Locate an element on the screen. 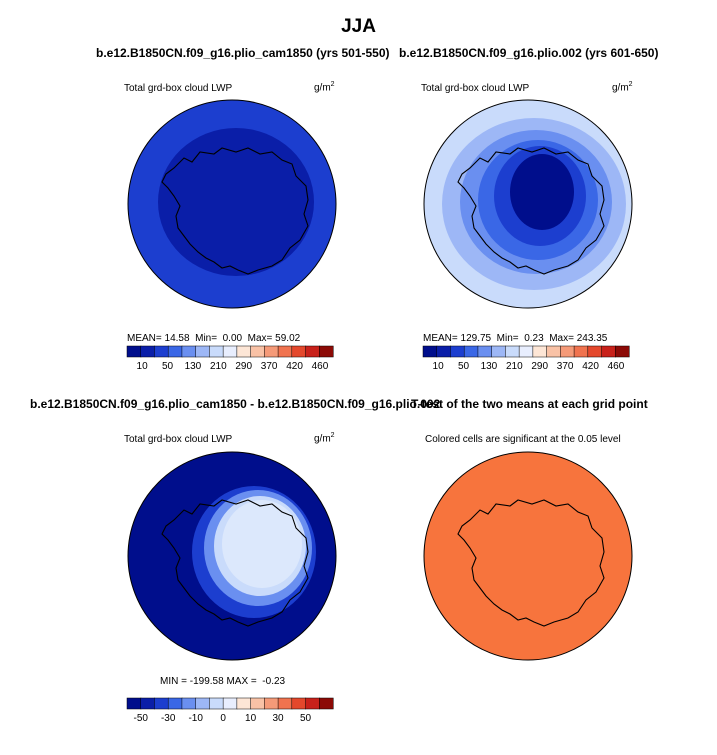 The width and height of the screenshot is (717, 755). ttest-fill-bottom-right is located at coordinates (528, 556).